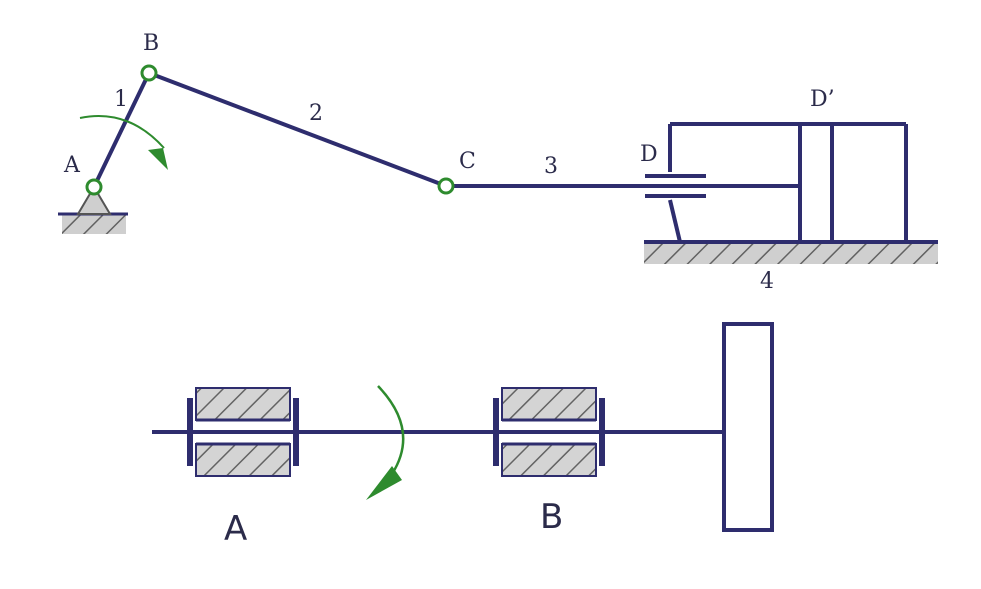 The image size is (981, 589). I want to click on bearing-a, so click(243, 432).